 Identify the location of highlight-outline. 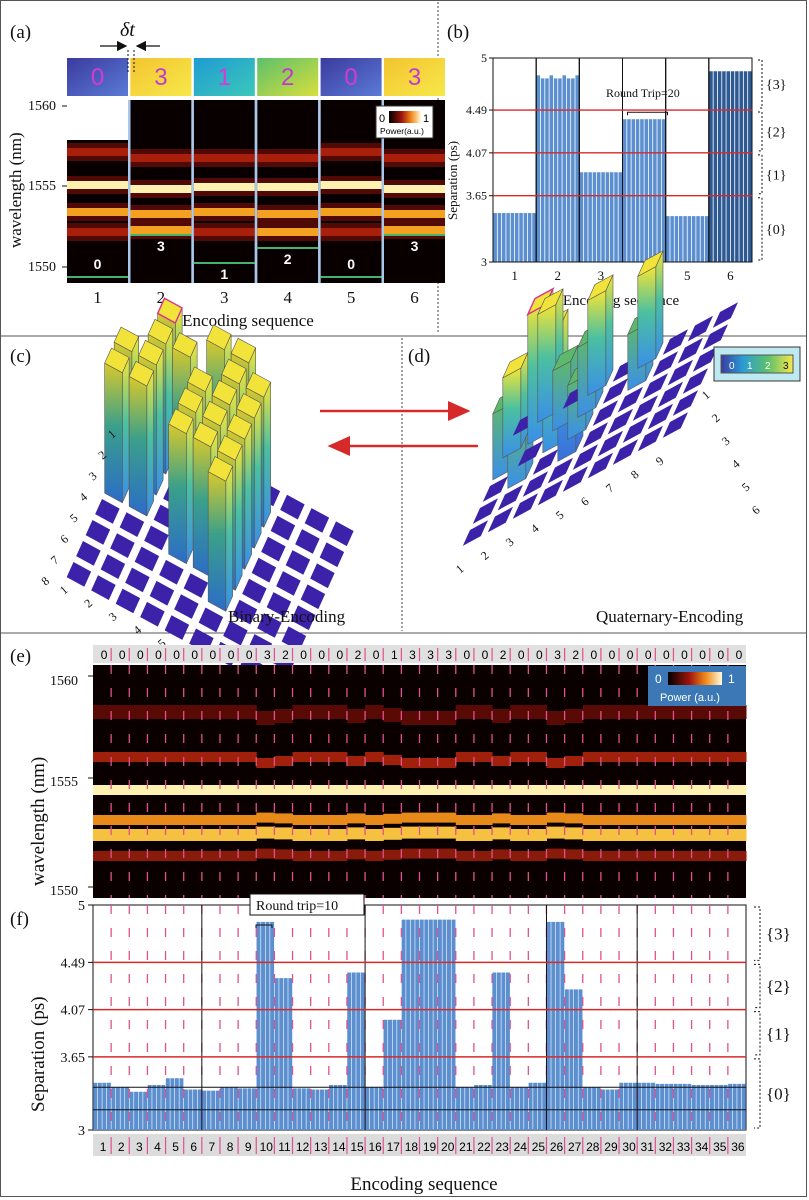
(170, 310).